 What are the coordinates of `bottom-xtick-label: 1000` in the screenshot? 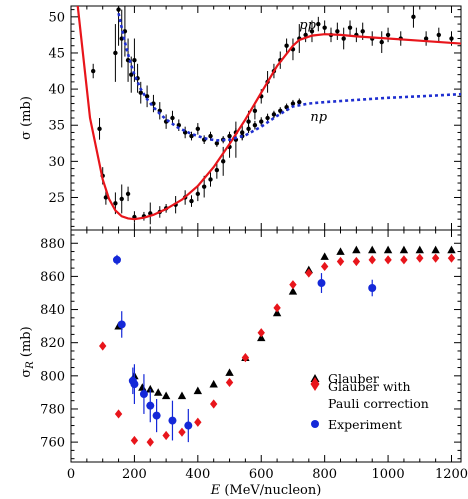 It's located at (388, 474).